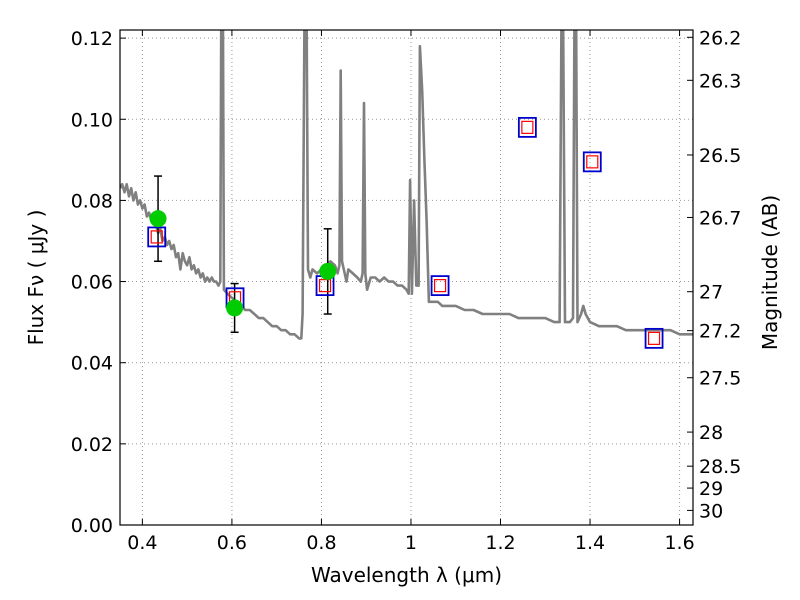 The height and width of the screenshot is (600, 800). What do you see at coordinates (500, 543) in the screenshot?
I see `x-tick-label: 1.2` at bounding box center [500, 543].